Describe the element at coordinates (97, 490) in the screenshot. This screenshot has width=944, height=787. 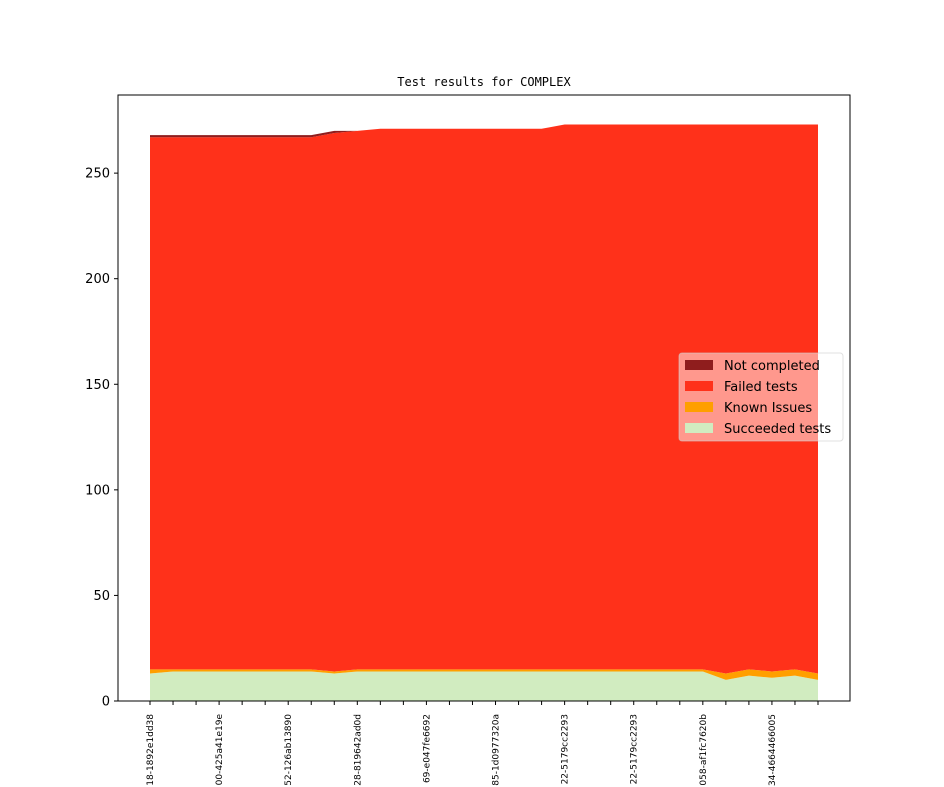
I see `y-tick-label: 100` at that location.